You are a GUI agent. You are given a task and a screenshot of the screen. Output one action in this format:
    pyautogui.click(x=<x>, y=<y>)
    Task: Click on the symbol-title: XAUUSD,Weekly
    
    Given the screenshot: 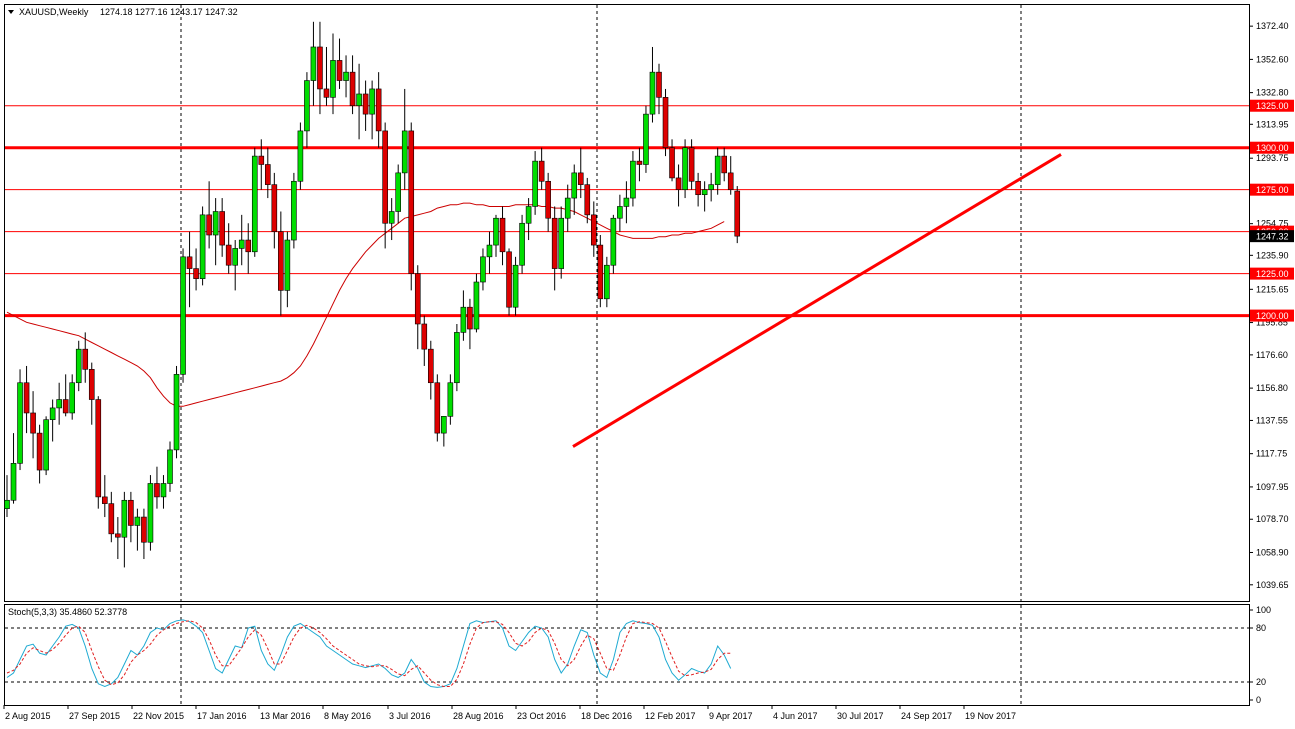 What is the action you would take?
    pyautogui.click(x=54, y=12)
    